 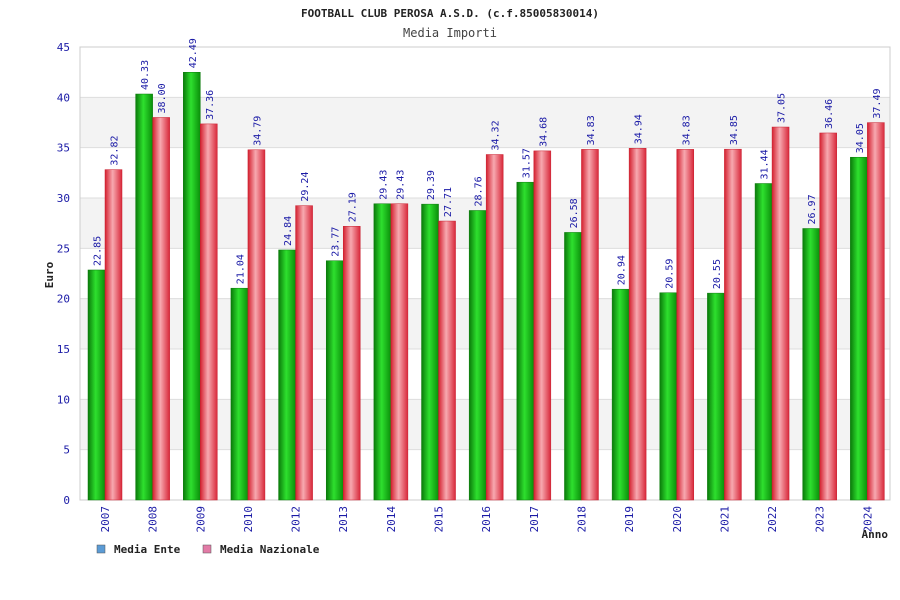 What do you see at coordinates (153, 519) in the screenshot?
I see `x-tick-label: 2008` at bounding box center [153, 519].